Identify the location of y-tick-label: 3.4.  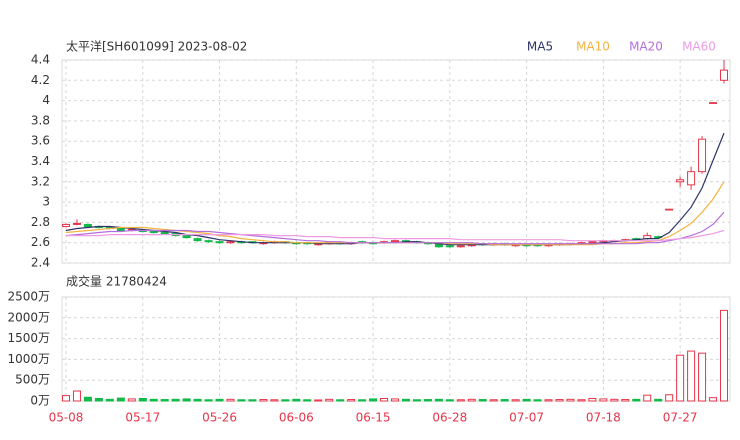
(40, 161).